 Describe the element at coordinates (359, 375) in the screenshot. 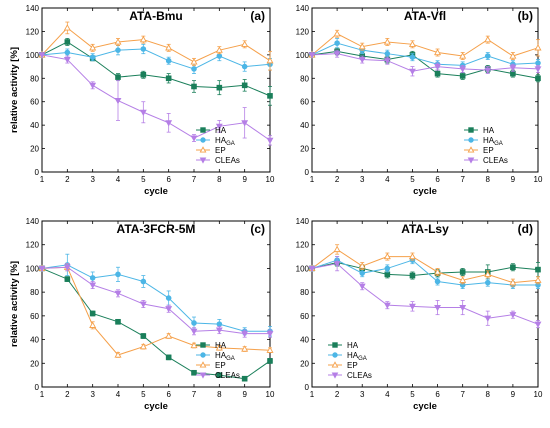

I see `legend-label: CLEAs` at that location.